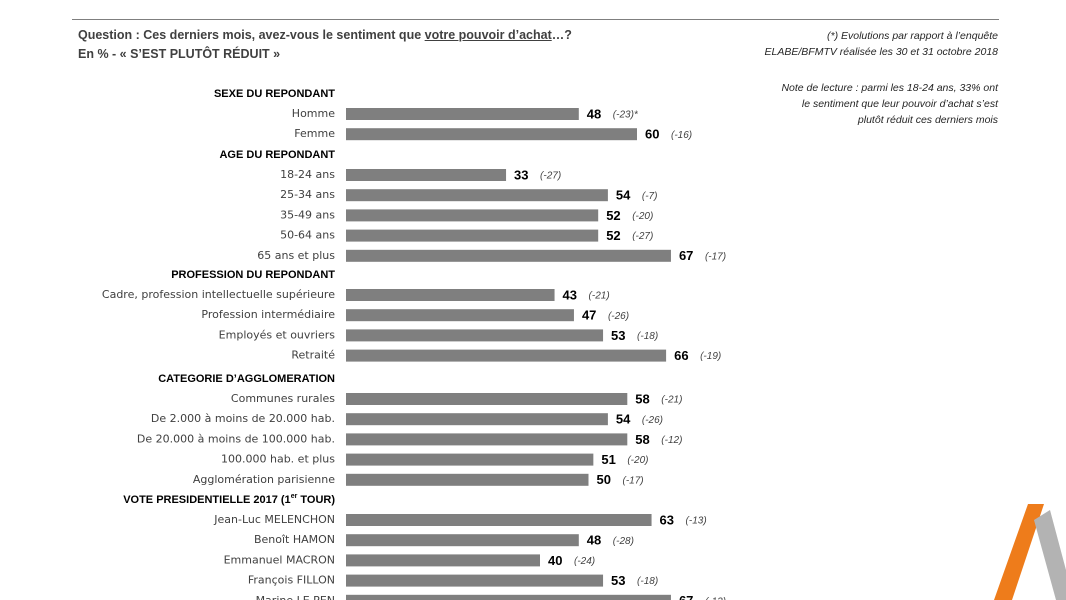 Image resolution: width=1066 pixels, height=600 pixels. What do you see at coordinates (307, 235) in the screenshot?
I see `category-label: 50-64 ans` at bounding box center [307, 235].